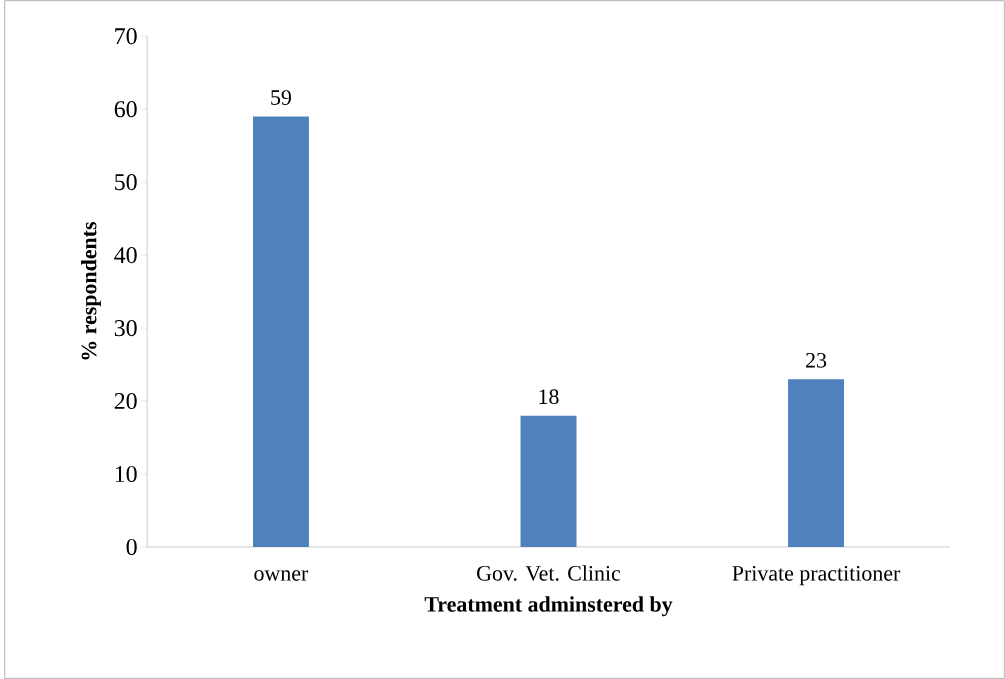 The image size is (1005, 679). Describe the element at coordinates (125, 328) in the screenshot. I see `y-tick-label: 30` at that location.